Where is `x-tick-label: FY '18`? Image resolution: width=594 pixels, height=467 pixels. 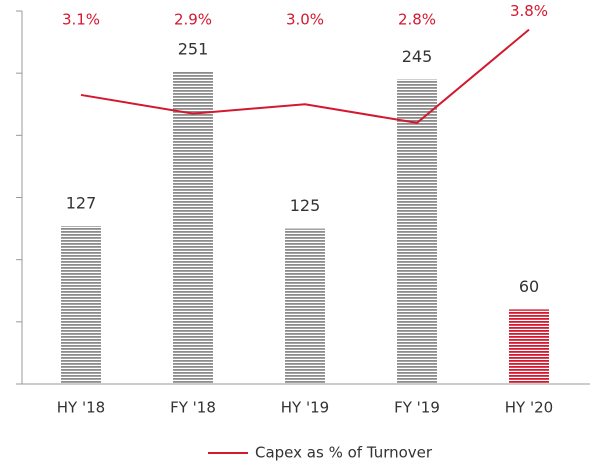
x-tick-label: FY '18 is located at coordinates (193, 408).